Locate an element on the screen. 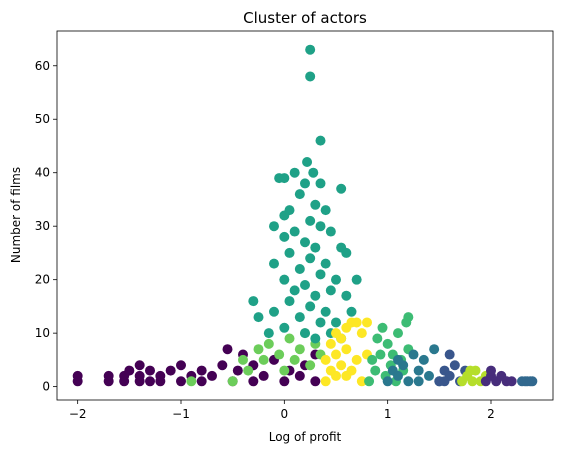 This screenshot has height=455, width=562. x-tick-label-2: 0 is located at coordinates (285, 414).